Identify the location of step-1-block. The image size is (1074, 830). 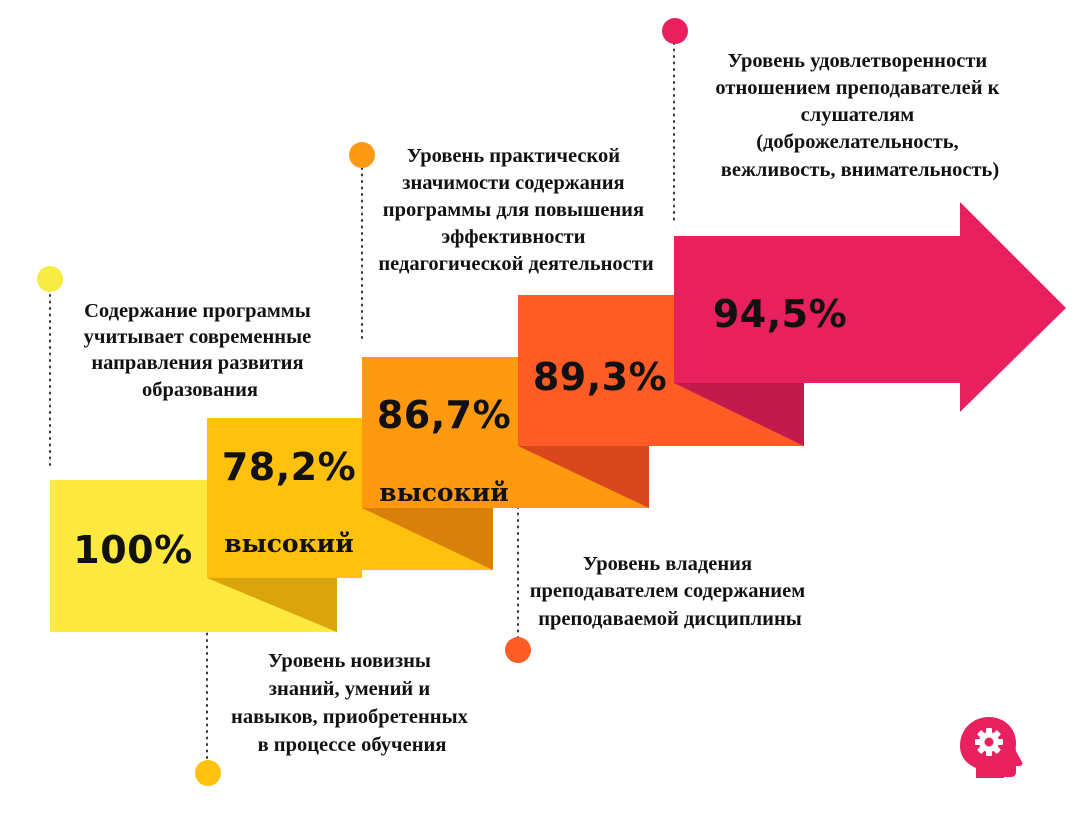
(128, 556).